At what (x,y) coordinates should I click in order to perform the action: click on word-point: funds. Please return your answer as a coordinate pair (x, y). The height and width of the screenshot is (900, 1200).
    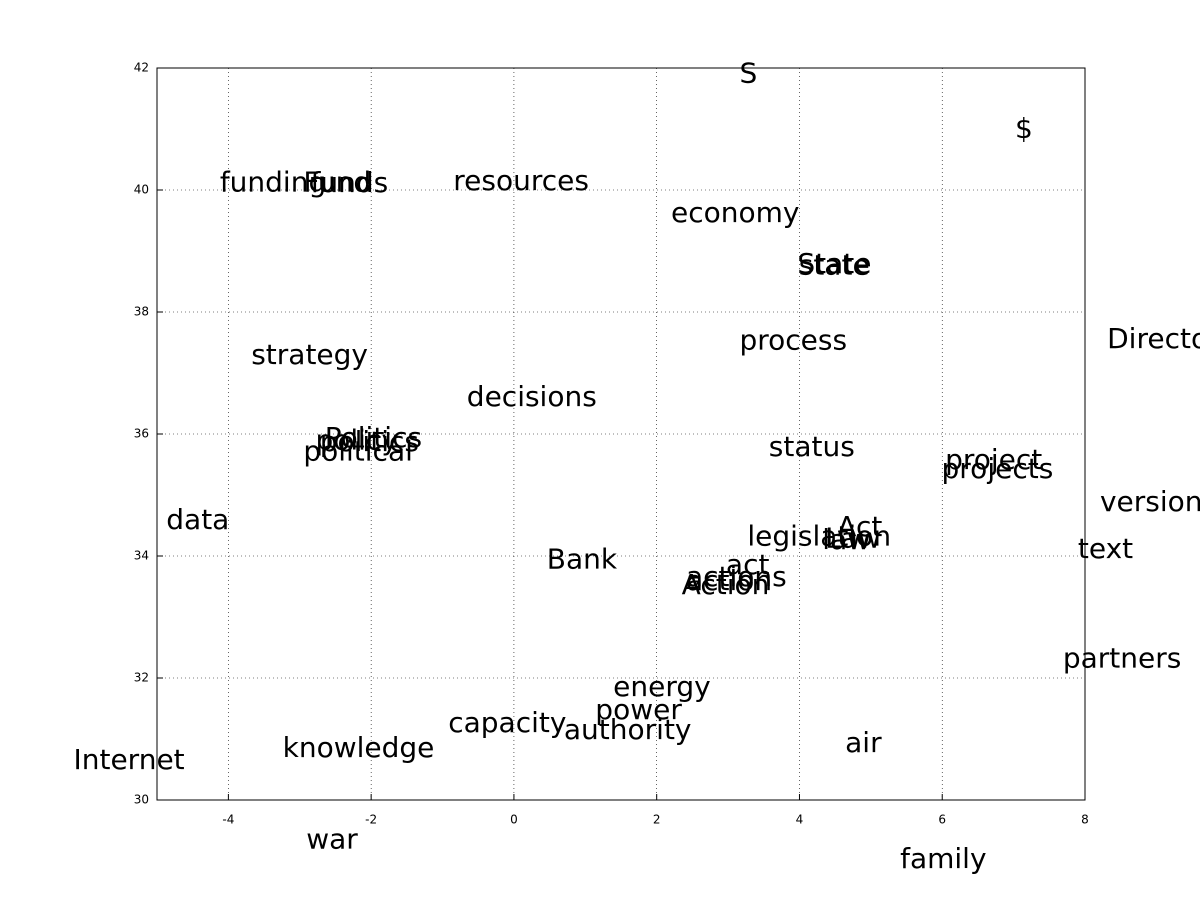
    Looking at the image, I should click on (349, 182).